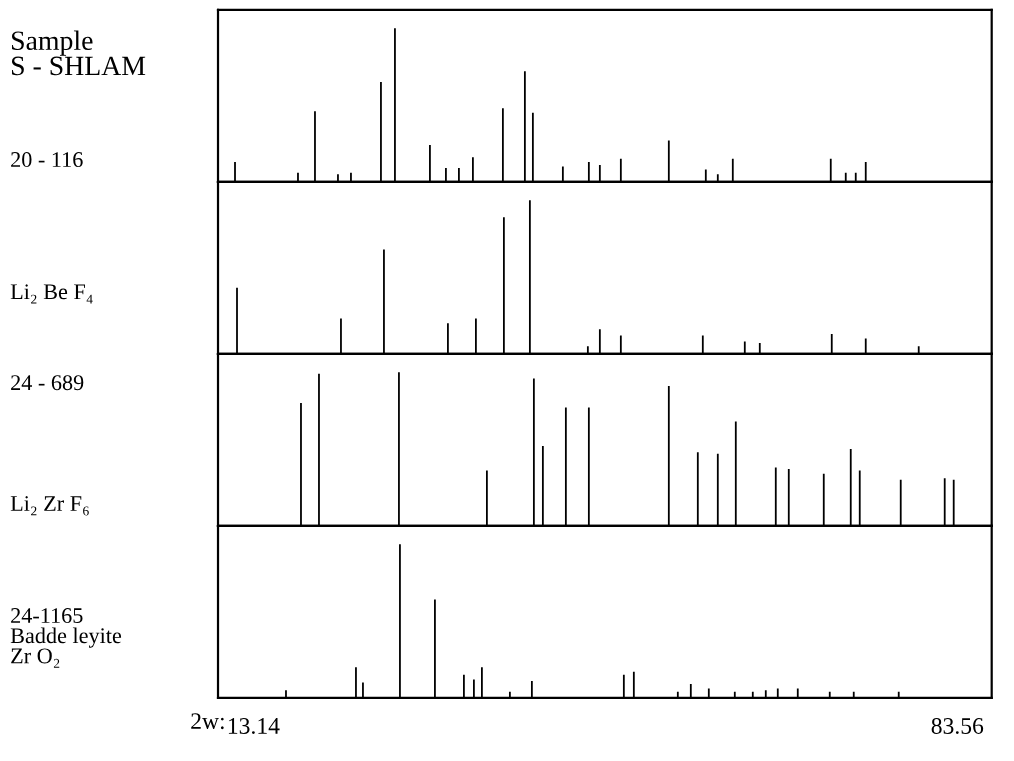  I want to click on text: 20 - 116, so click(47, 160).